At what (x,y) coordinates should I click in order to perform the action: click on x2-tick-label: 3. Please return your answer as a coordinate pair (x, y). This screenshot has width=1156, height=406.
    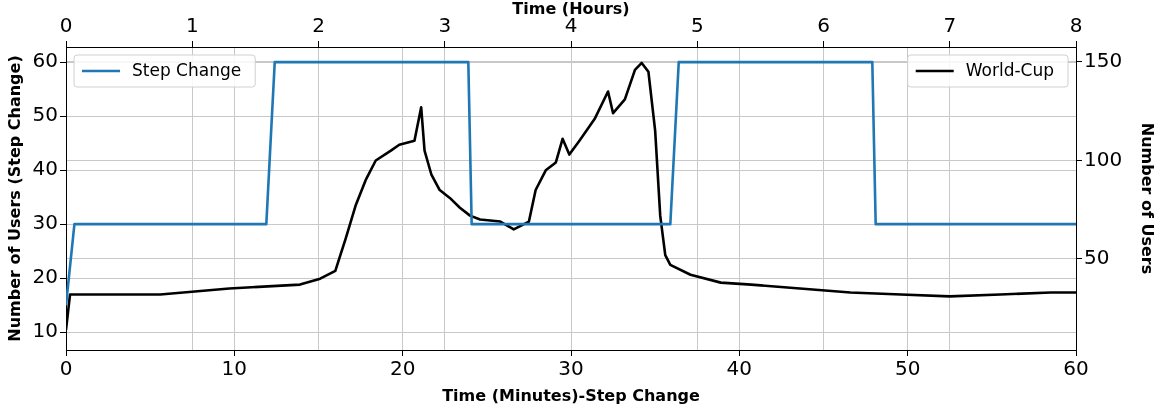
    Looking at the image, I should click on (445, 25).